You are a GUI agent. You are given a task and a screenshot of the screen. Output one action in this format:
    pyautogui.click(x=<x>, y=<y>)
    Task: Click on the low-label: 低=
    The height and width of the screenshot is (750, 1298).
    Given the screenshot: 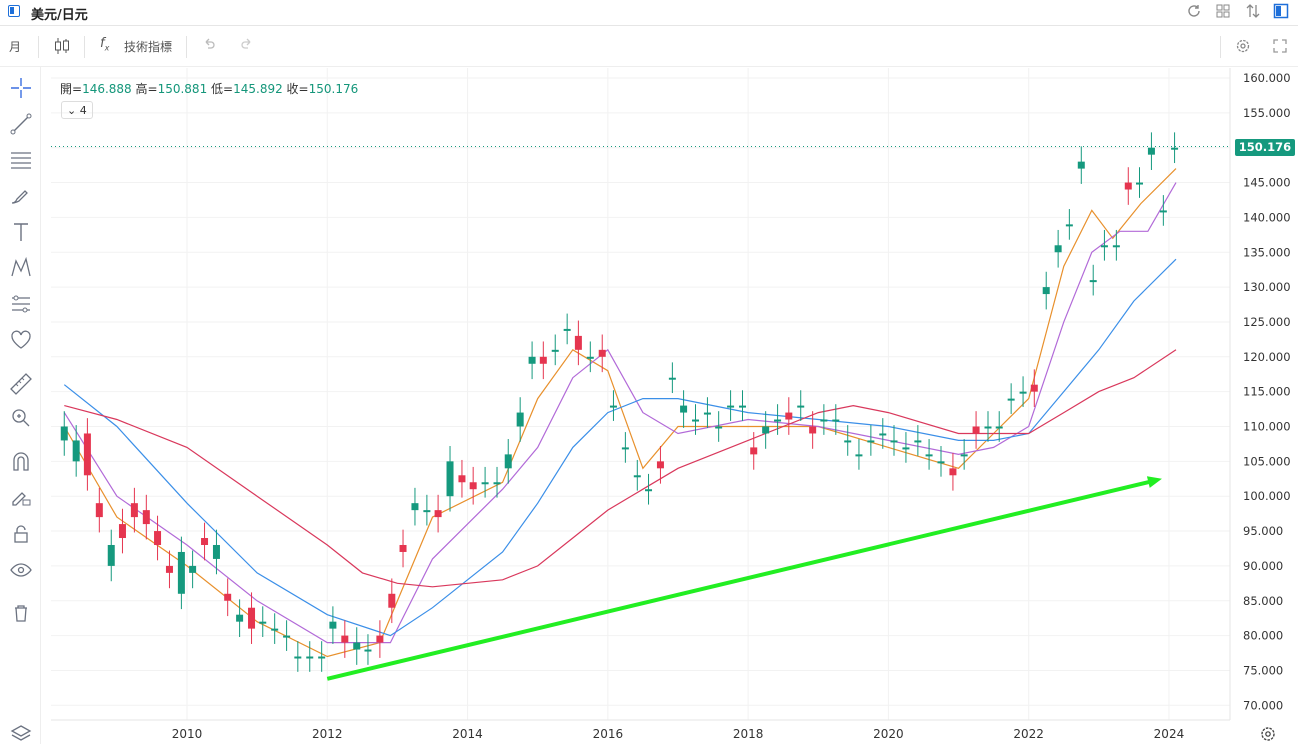 What is the action you would take?
    pyautogui.click(x=222, y=89)
    